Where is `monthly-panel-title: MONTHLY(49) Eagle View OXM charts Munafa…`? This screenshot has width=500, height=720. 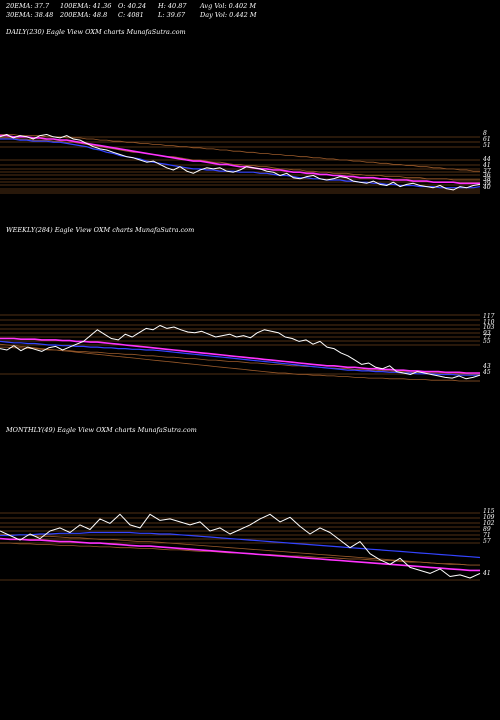 monthly-panel-title: MONTHLY(49) Eagle View OXM charts Munafa… is located at coordinates (101, 430).